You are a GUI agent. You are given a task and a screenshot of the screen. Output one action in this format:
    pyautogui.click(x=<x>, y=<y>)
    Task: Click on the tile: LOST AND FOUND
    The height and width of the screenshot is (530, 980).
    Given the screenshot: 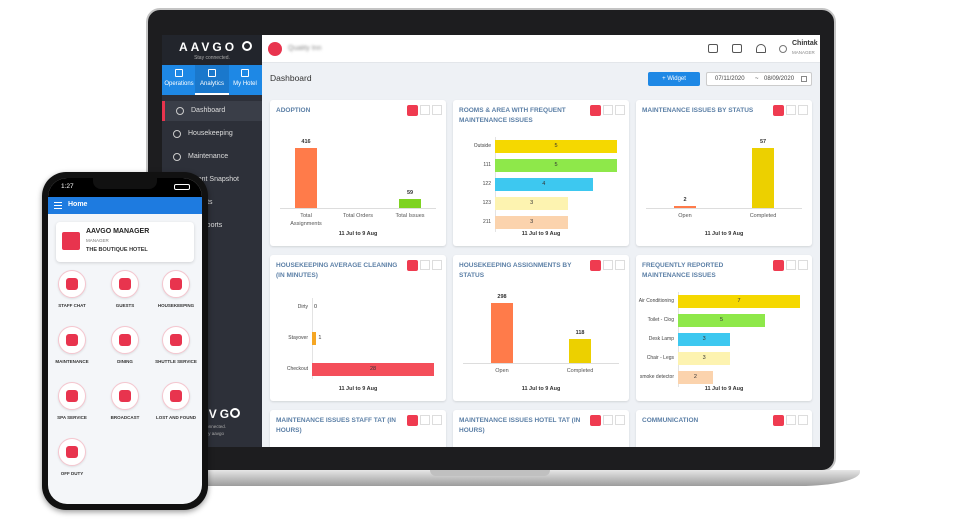 What is the action you would take?
    pyautogui.click(x=175, y=407)
    